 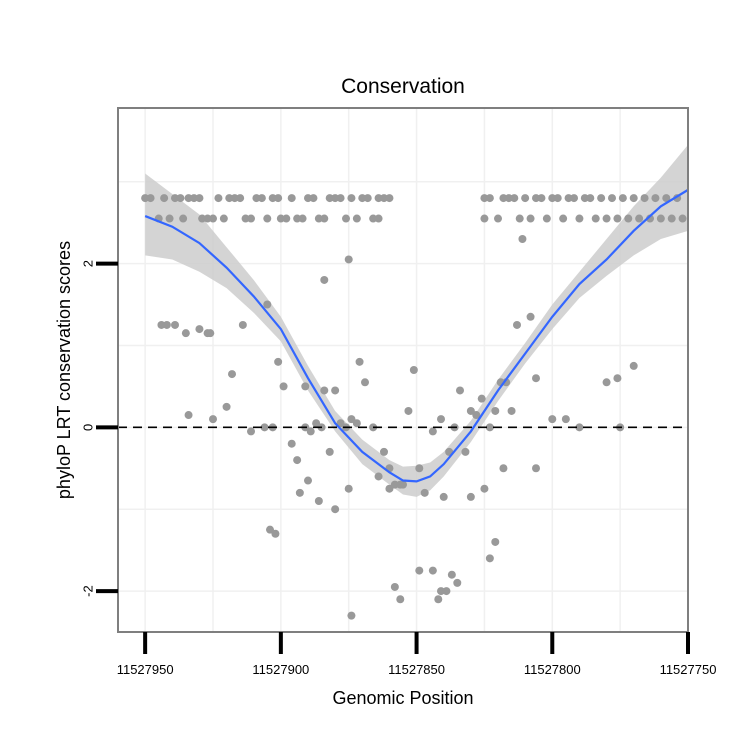 What do you see at coordinates (402, 698) in the screenshot?
I see `x-axis-title: Genomic Position` at bounding box center [402, 698].